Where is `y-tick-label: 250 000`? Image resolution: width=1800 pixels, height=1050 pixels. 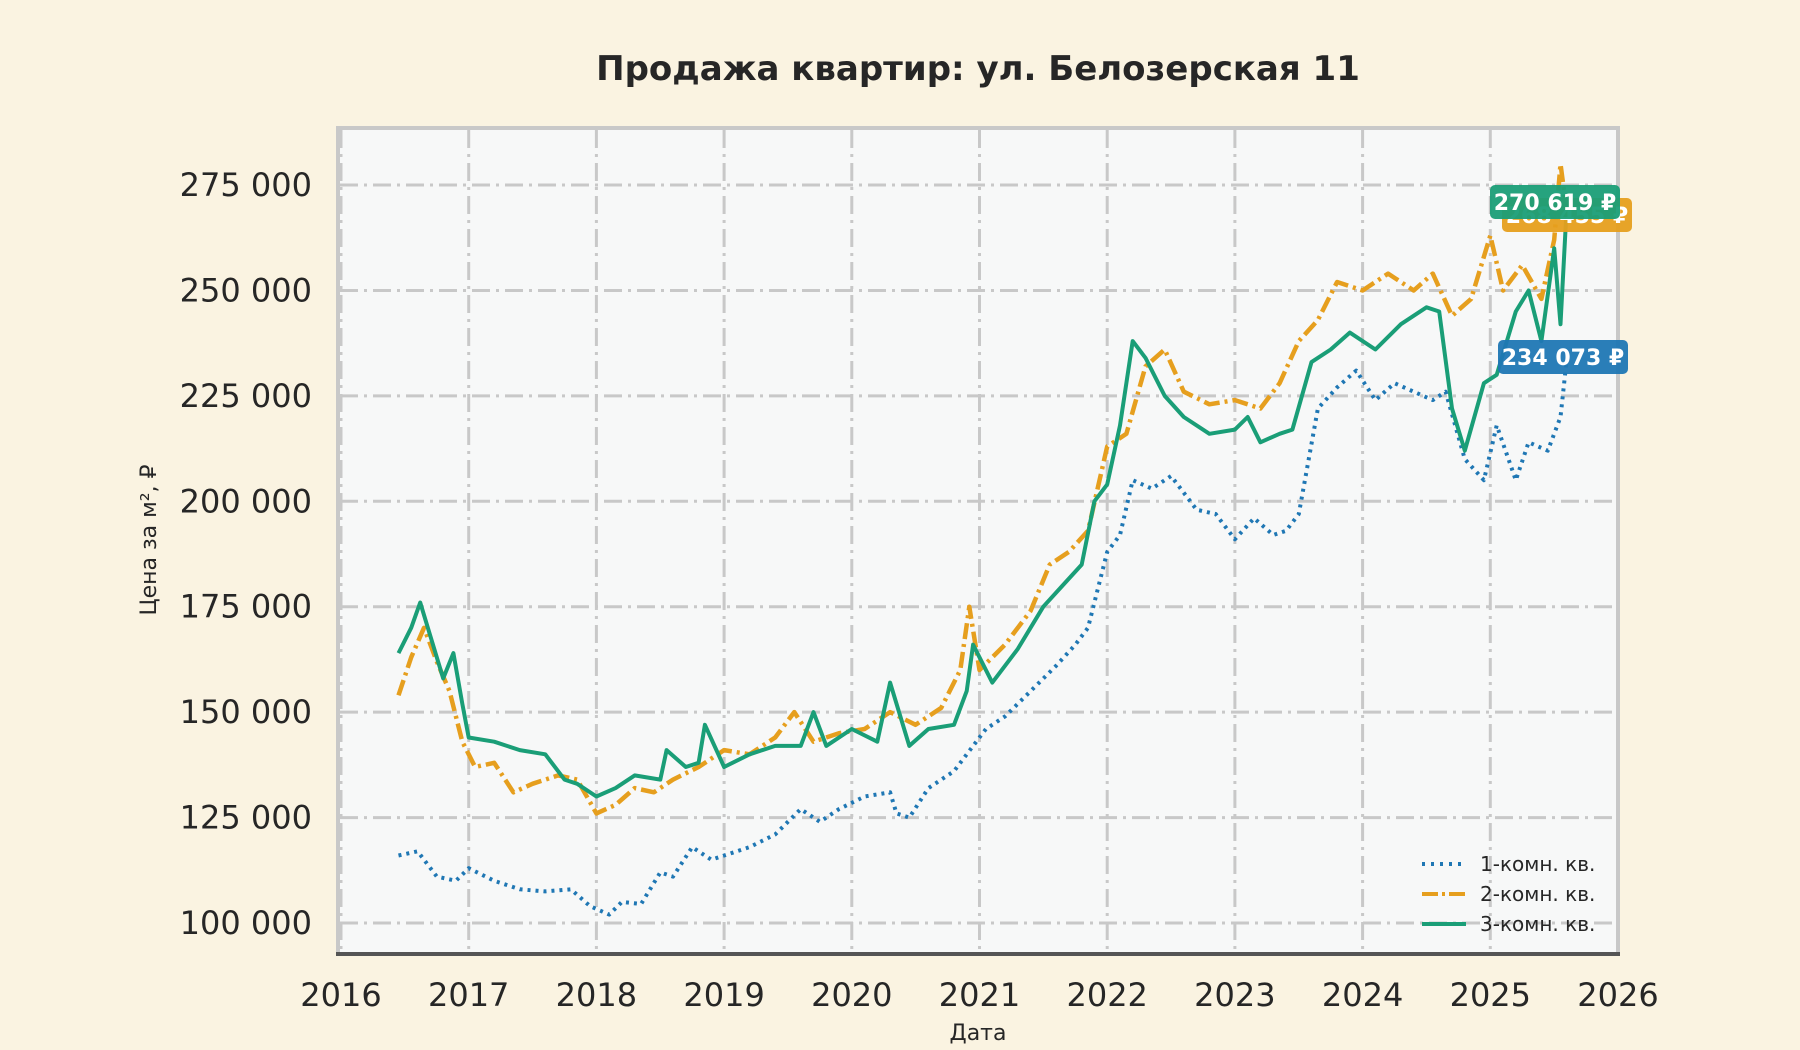 y-tick-label: 250 000 is located at coordinates (246, 290).